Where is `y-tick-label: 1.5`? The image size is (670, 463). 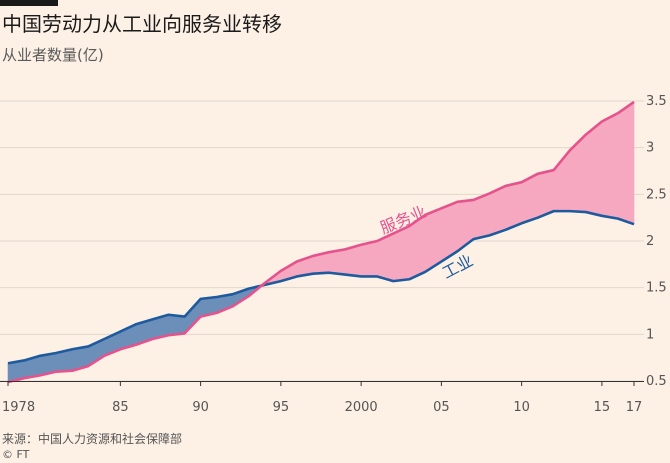 y-tick-label: 1.5 is located at coordinates (656, 288).